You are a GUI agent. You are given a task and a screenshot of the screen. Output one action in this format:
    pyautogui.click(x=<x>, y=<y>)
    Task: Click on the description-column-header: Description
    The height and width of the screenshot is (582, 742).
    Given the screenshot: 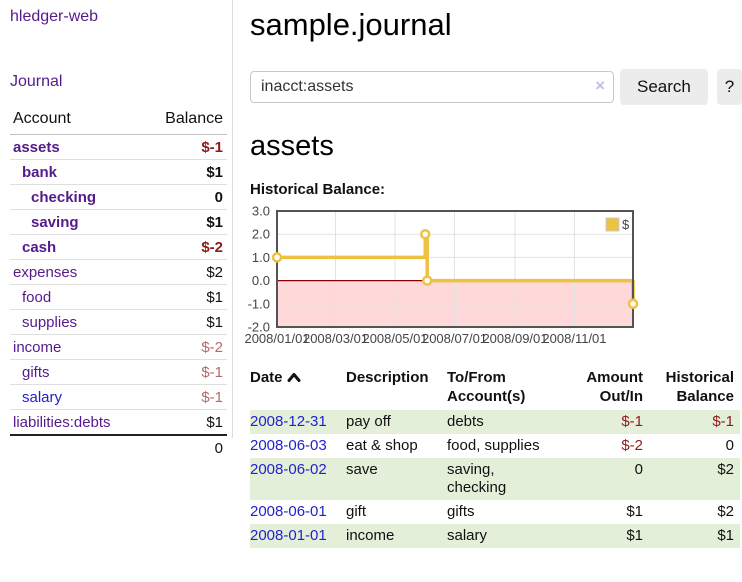 What is the action you would take?
    pyautogui.click(x=387, y=377)
    